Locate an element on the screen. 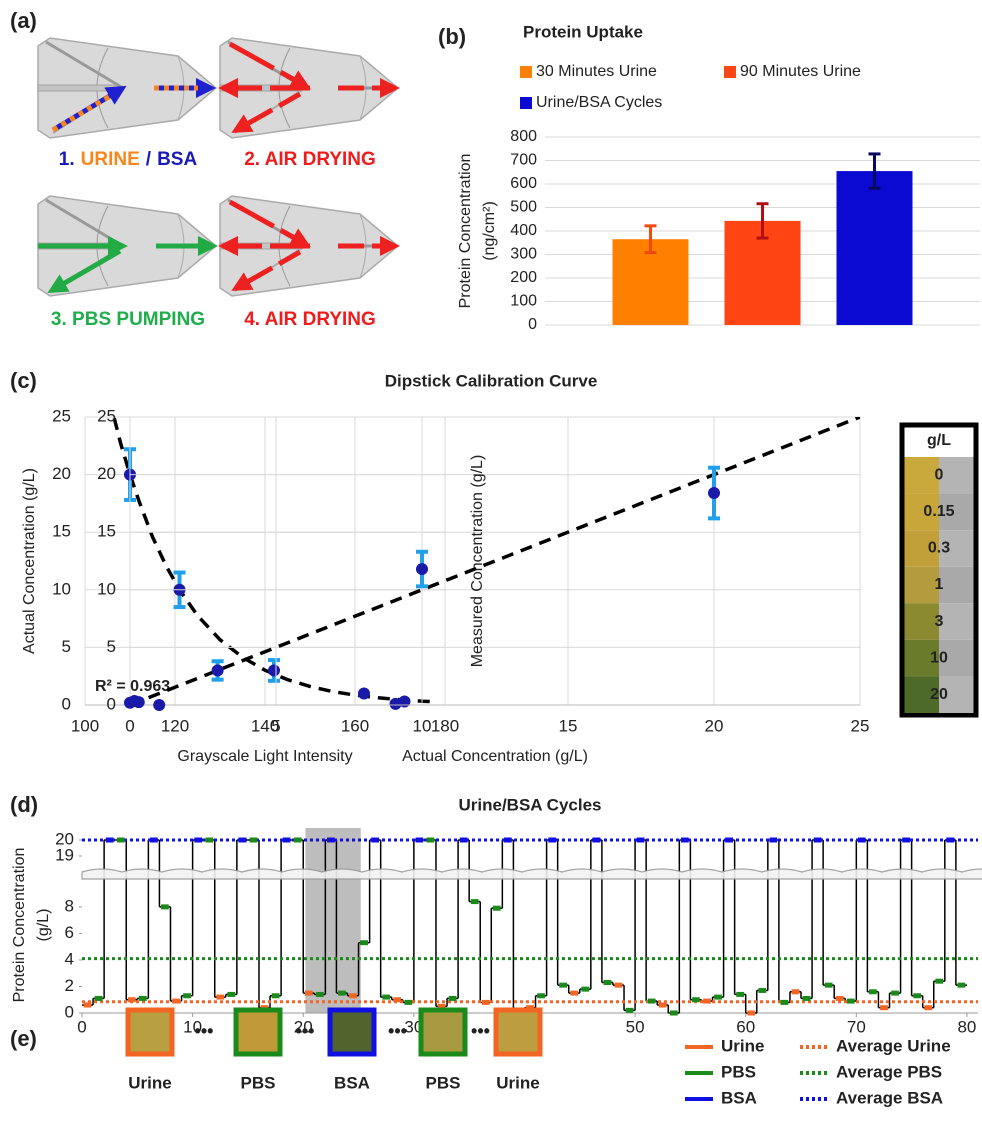  legend-label: Average Urine is located at coordinates (893, 1045).